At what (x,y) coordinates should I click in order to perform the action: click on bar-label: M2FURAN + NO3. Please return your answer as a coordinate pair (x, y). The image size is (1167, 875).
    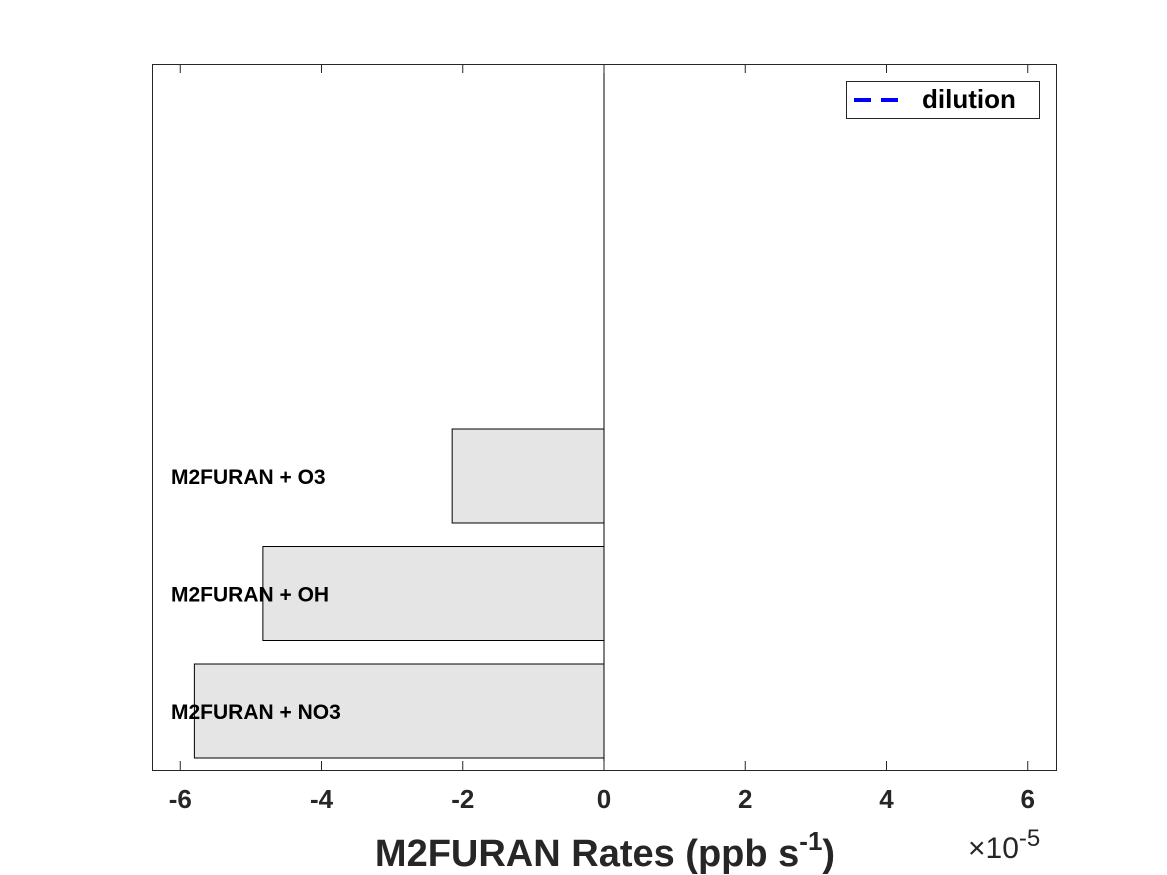
    Looking at the image, I should click on (256, 712).